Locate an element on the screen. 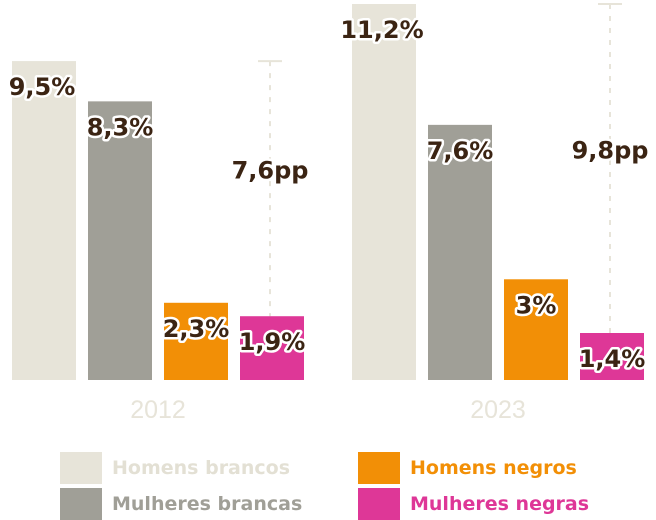 Image resolution: width=656 pixels, height=520 pixels. legend-item-homens-brancos: Homens brancos is located at coordinates (175, 468).